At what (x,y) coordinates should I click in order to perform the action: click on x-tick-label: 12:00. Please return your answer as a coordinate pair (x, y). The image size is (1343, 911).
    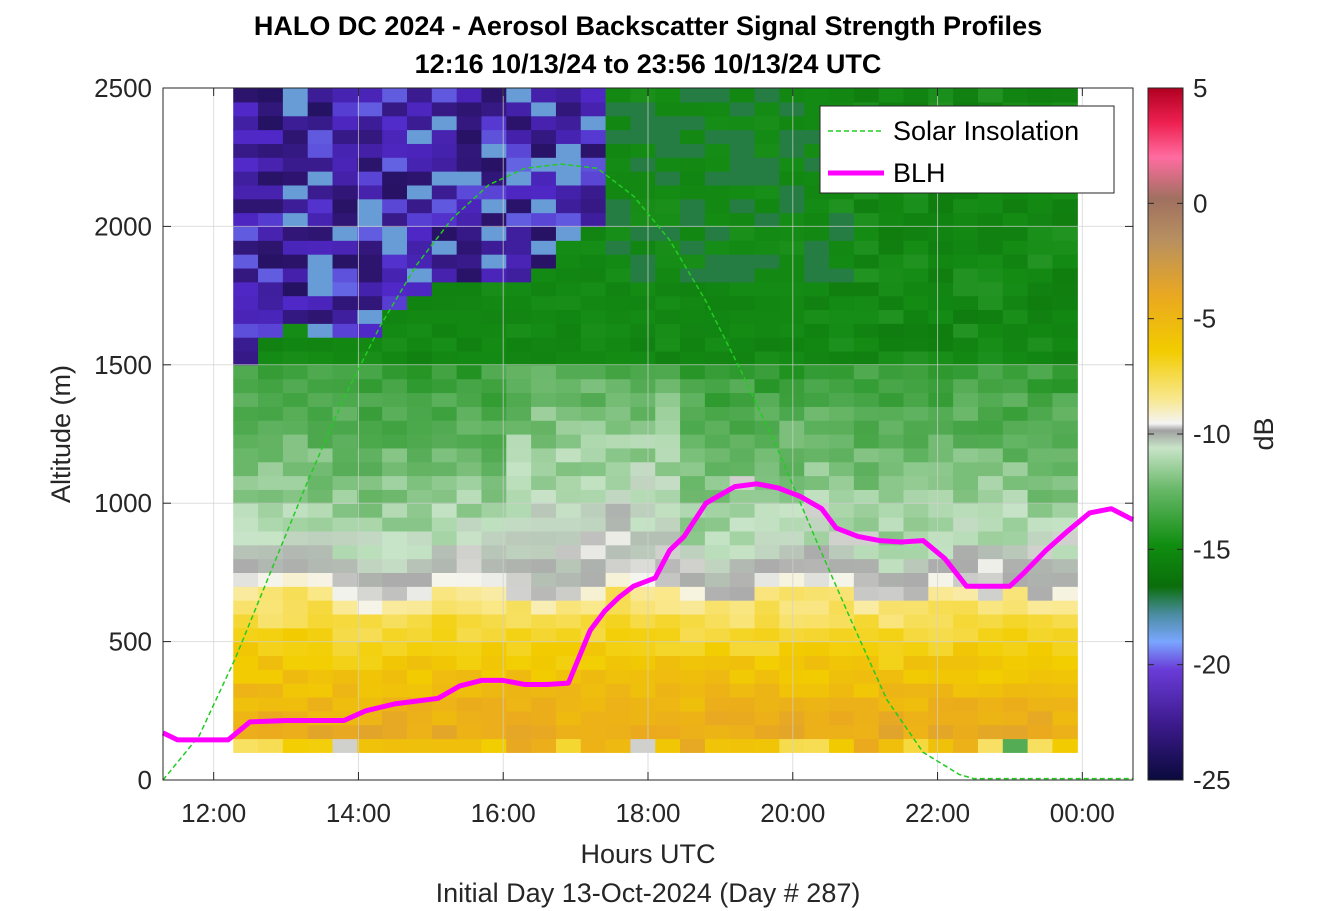
    Looking at the image, I should click on (213, 813).